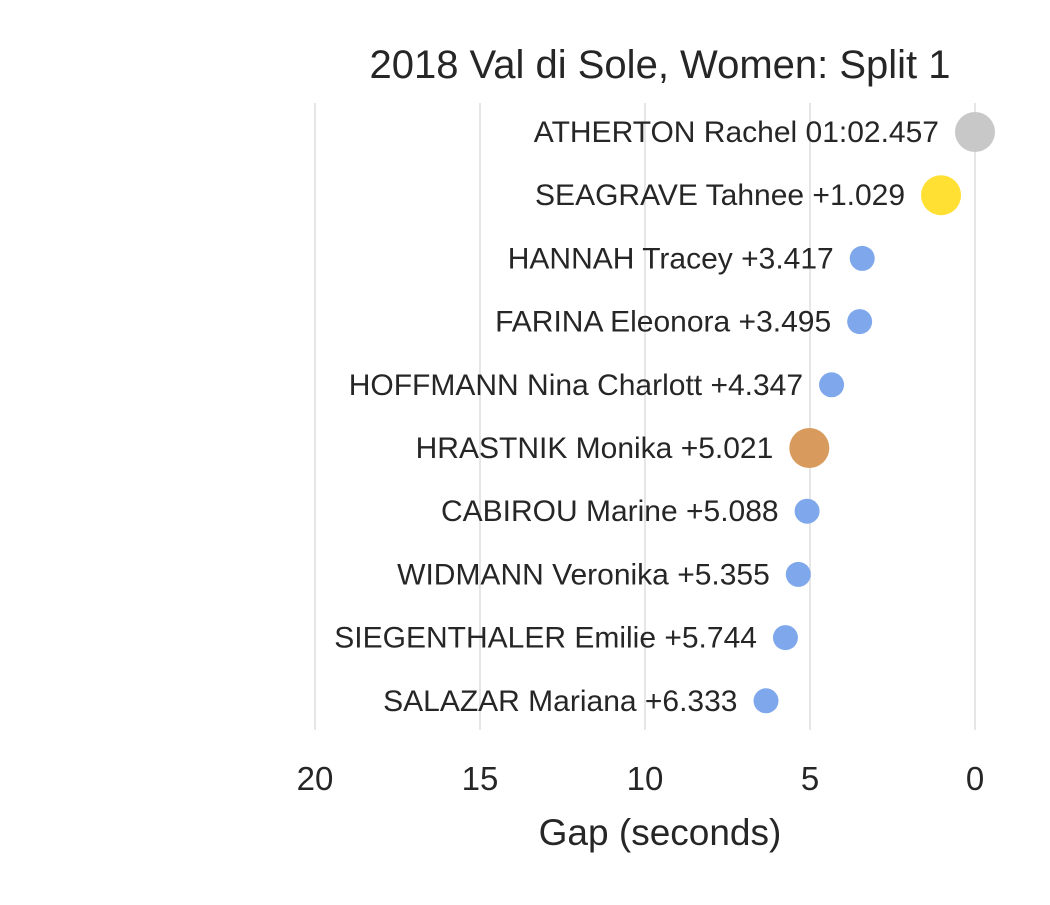  Describe the element at coordinates (560, 701) in the screenshot. I see `rider-label: SALAZAR Mariana +6.333` at that location.